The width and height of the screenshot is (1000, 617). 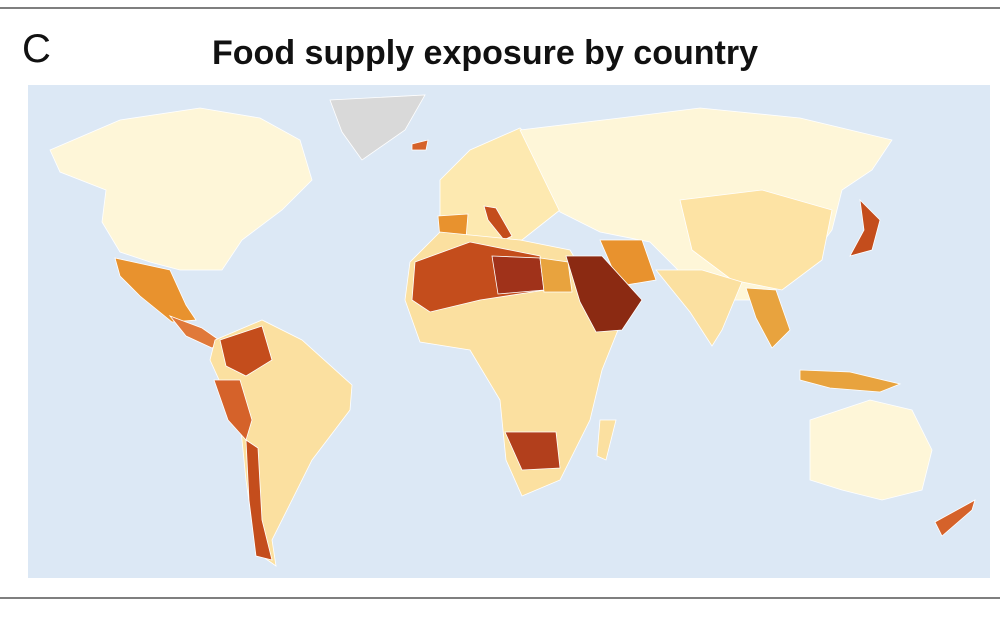 I want to click on india, so click(x=699, y=308).